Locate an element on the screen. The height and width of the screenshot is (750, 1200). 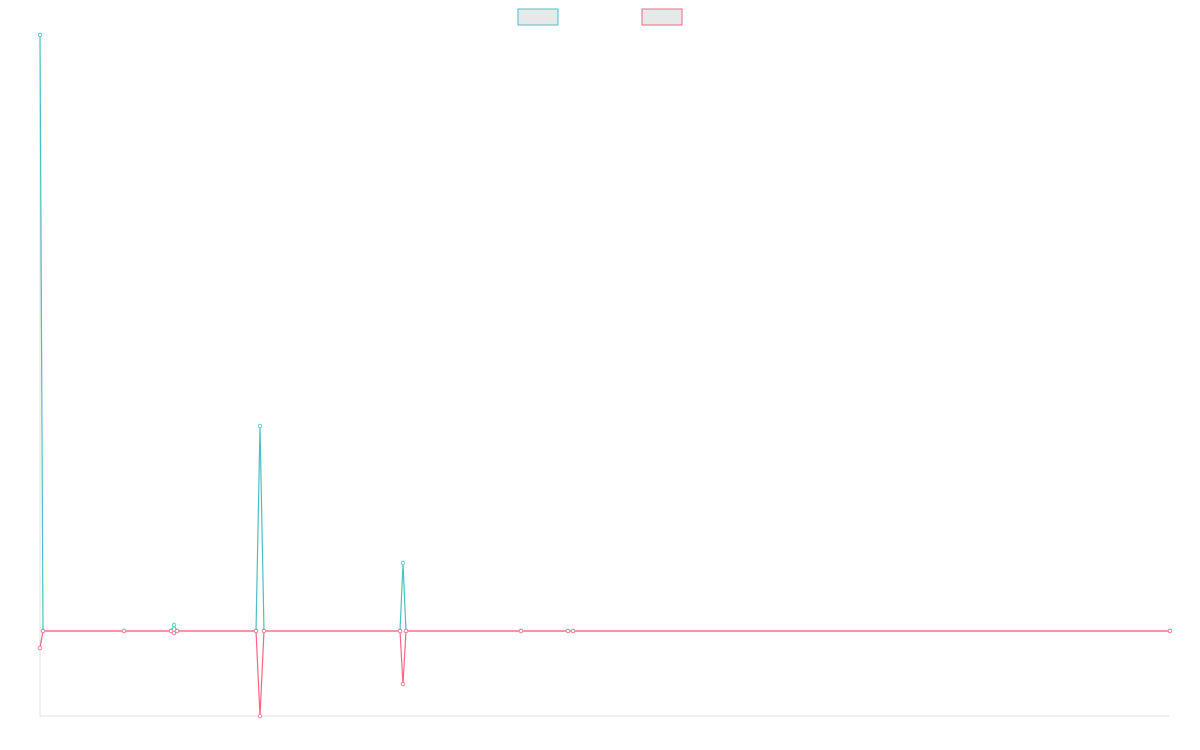
line is located at coordinates (604, 673).